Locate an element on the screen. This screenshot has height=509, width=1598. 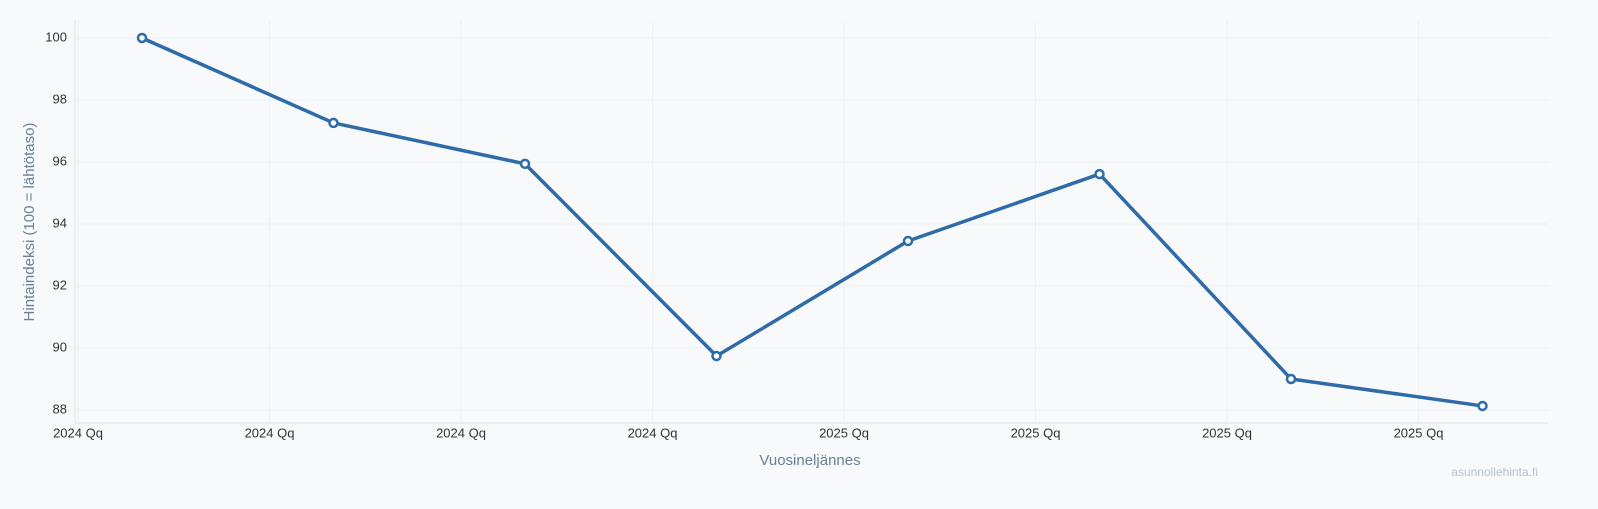
y-tick-label: 98 is located at coordinates (60, 98).